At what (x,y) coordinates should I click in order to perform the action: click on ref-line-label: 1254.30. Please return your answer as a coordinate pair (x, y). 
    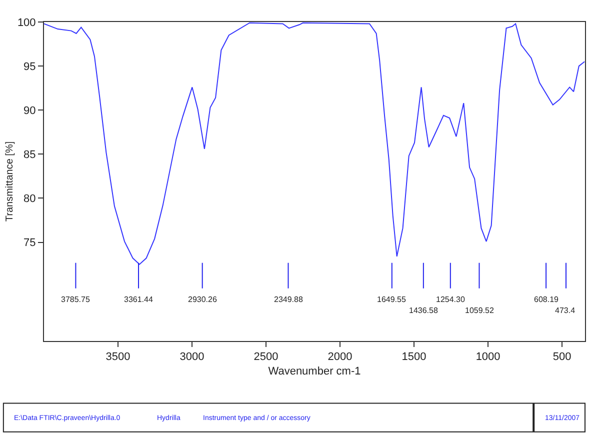
    Looking at the image, I should click on (451, 299).